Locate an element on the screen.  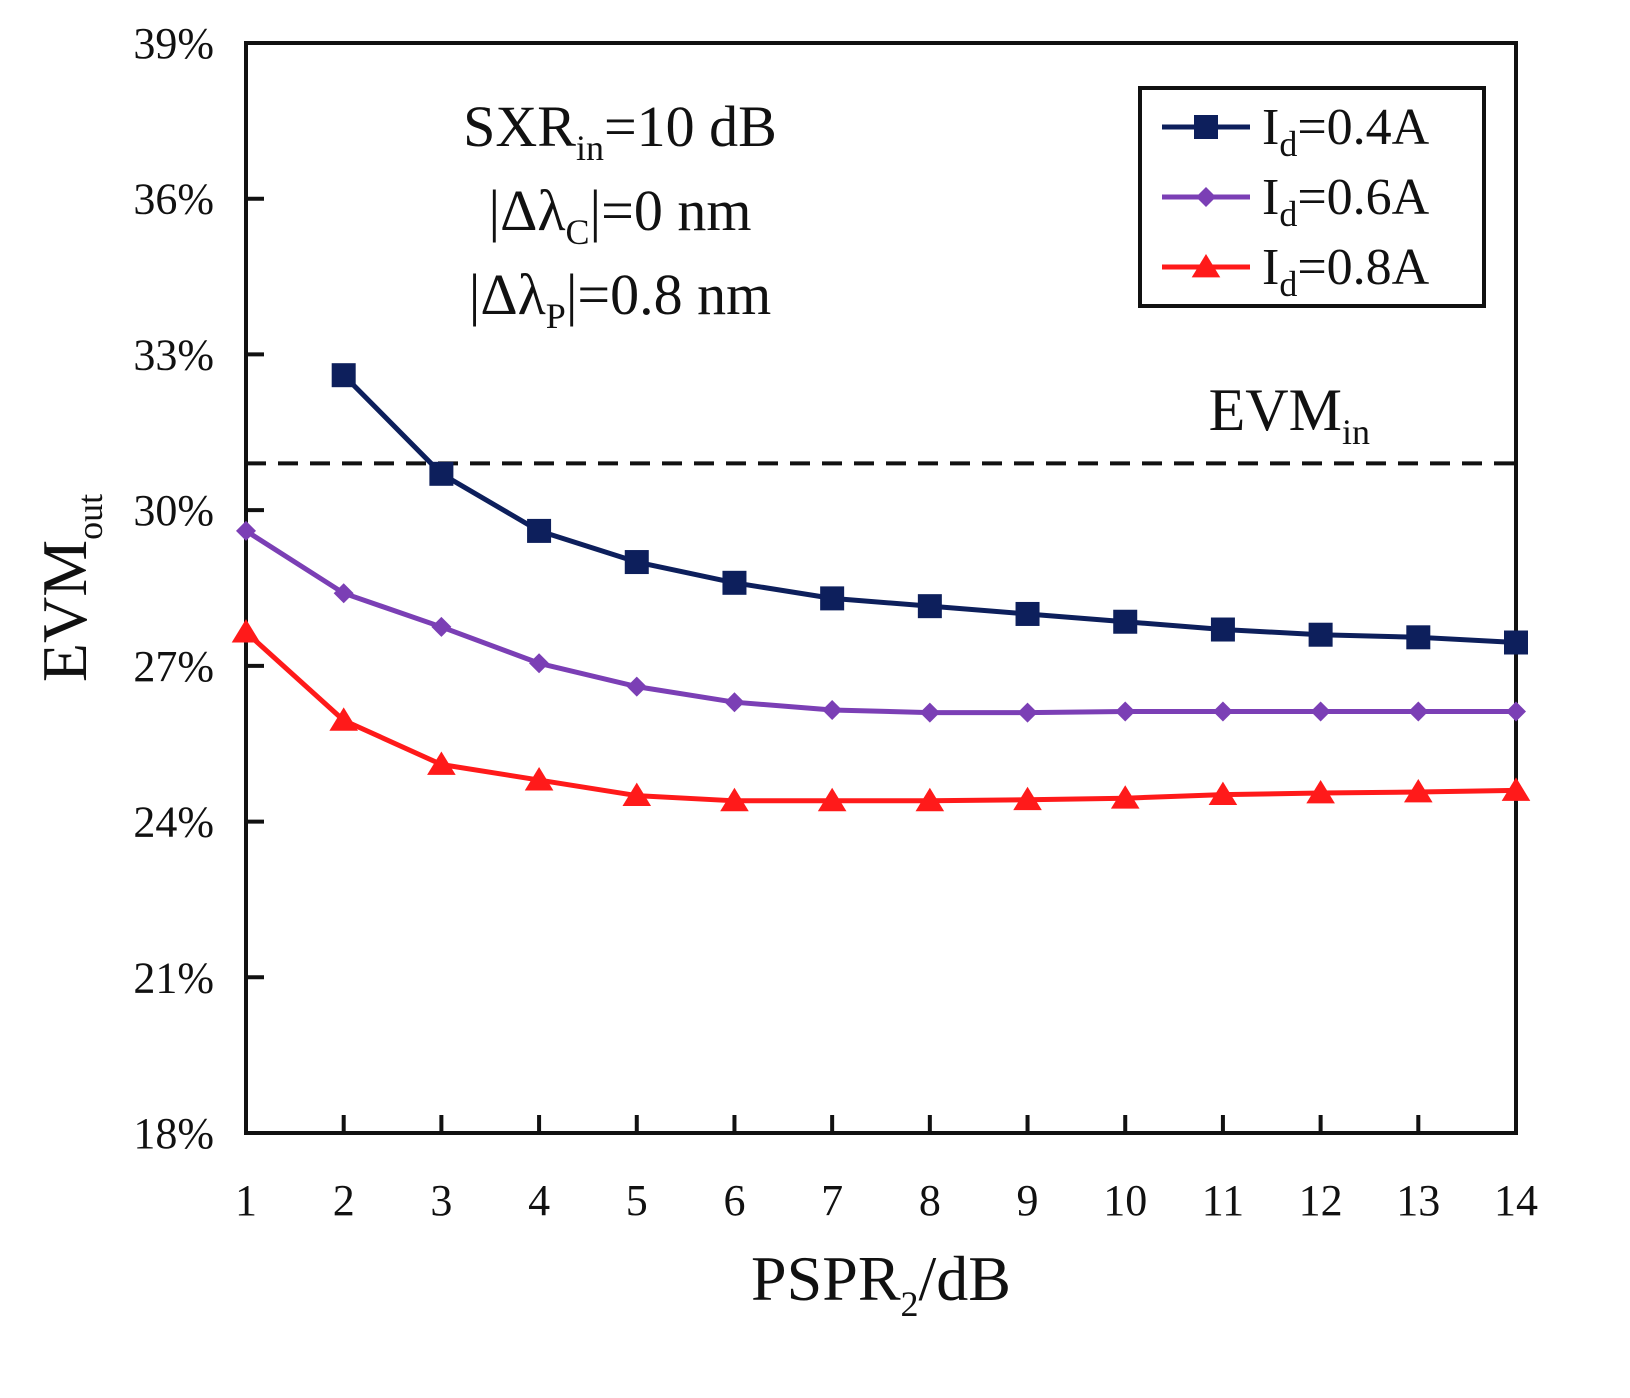
legend-items is located at coordinates (1206, 196).